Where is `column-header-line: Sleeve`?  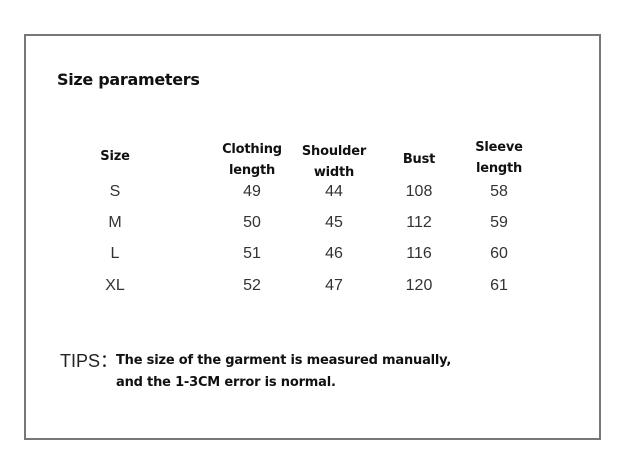 column-header-line: Sleeve is located at coordinates (499, 147).